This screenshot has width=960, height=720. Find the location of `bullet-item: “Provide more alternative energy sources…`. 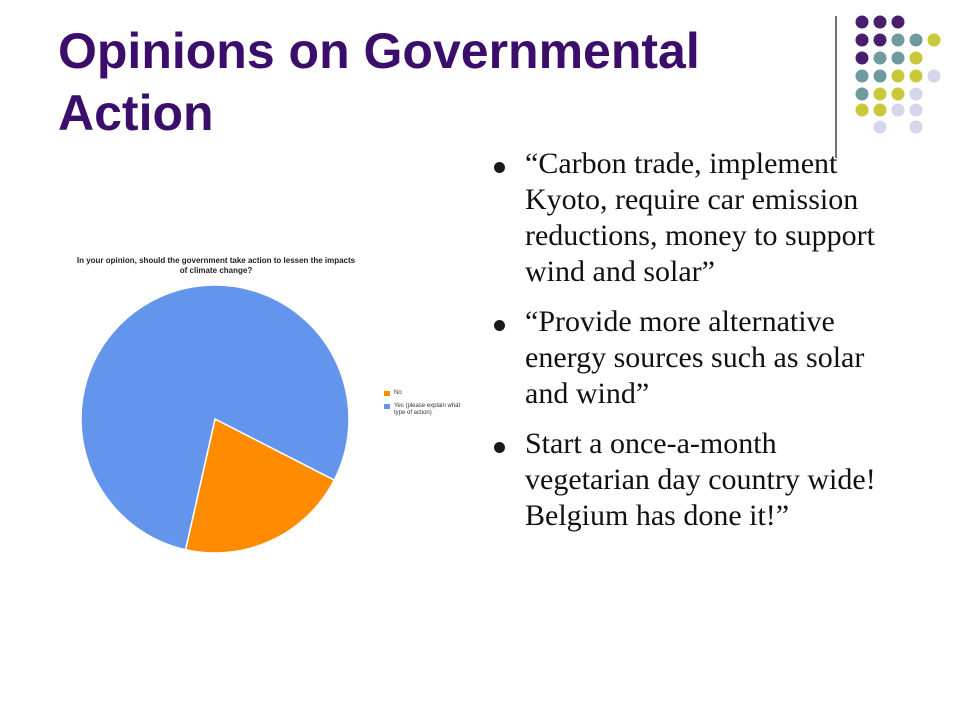

bullet-item: “Provide more alternative energy sources… is located at coordinates (690, 358).